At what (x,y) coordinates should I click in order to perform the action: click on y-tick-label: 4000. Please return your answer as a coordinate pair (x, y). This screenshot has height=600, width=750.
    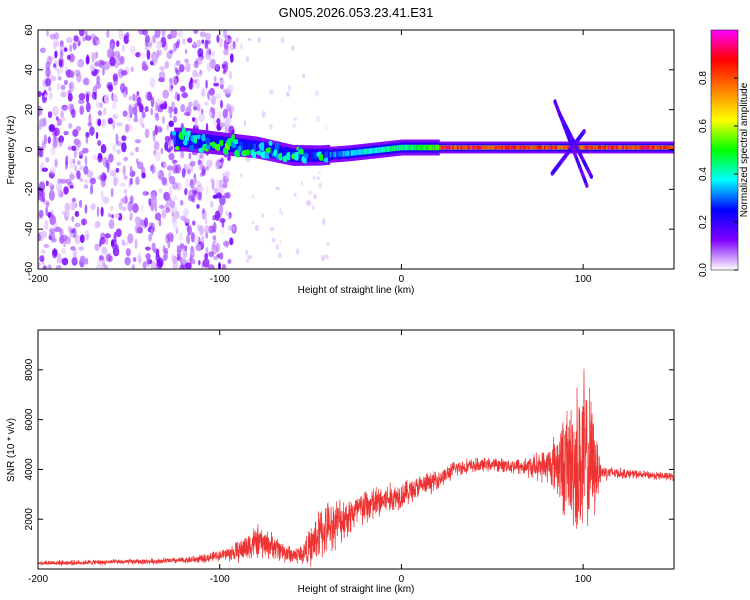
    Looking at the image, I should click on (29, 469).